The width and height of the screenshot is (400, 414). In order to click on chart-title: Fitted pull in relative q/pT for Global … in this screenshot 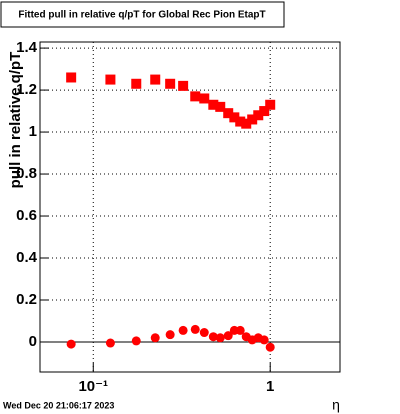, I will do `click(141, 15)`.